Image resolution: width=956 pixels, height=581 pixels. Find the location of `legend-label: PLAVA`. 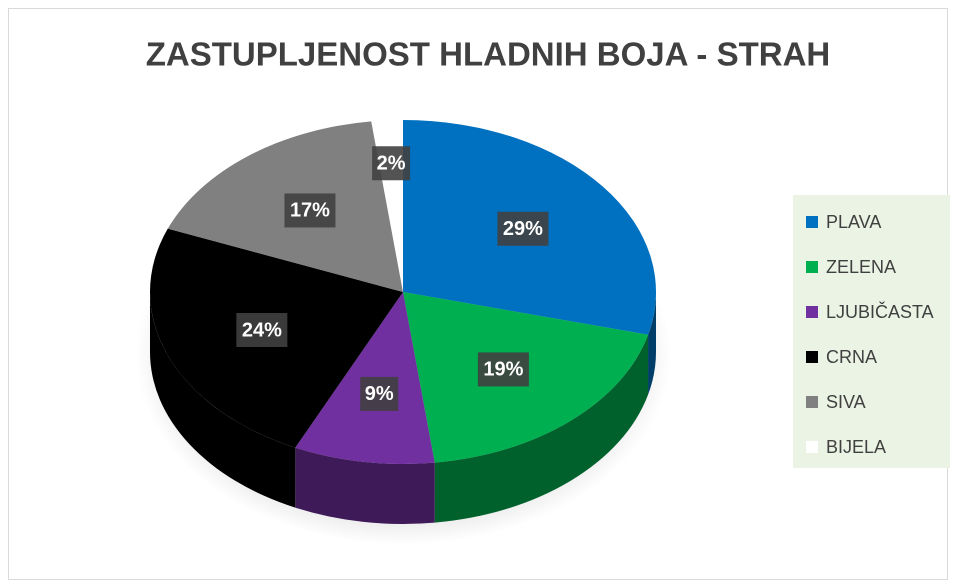

legend-label: PLAVA is located at coordinates (853, 222).